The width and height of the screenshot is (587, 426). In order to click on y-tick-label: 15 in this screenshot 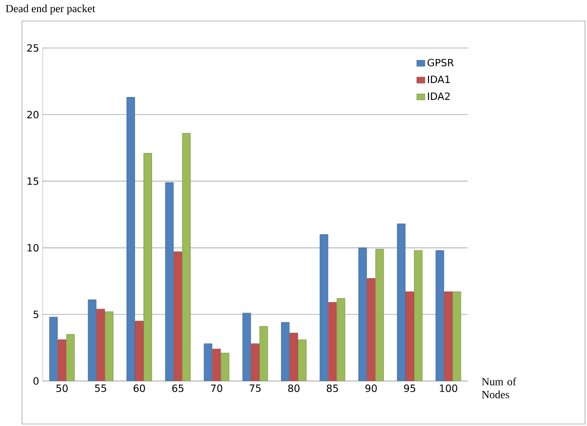, I will do `click(33, 181)`.